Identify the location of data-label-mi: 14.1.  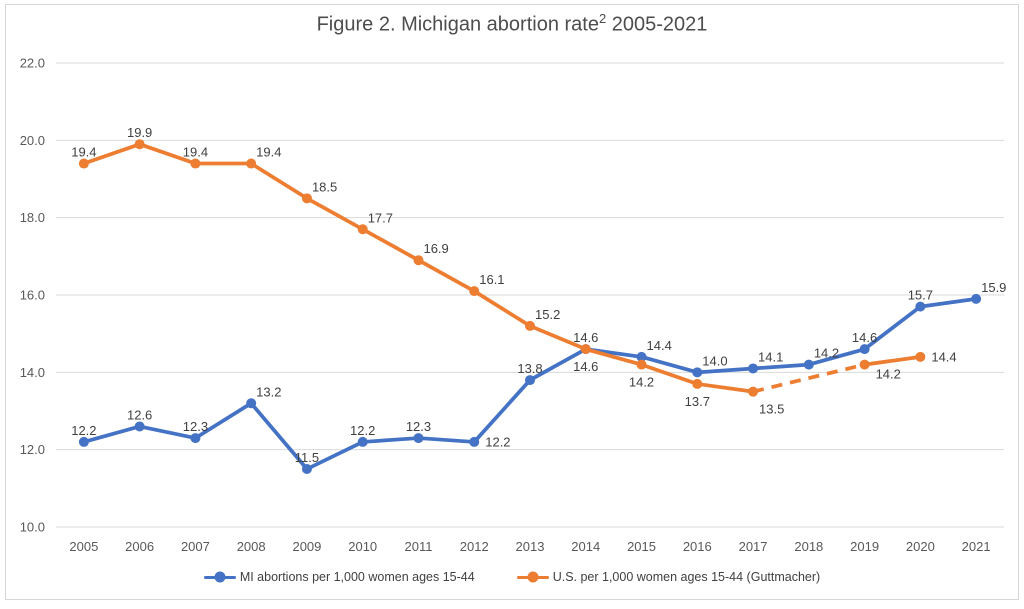
(770, 356).